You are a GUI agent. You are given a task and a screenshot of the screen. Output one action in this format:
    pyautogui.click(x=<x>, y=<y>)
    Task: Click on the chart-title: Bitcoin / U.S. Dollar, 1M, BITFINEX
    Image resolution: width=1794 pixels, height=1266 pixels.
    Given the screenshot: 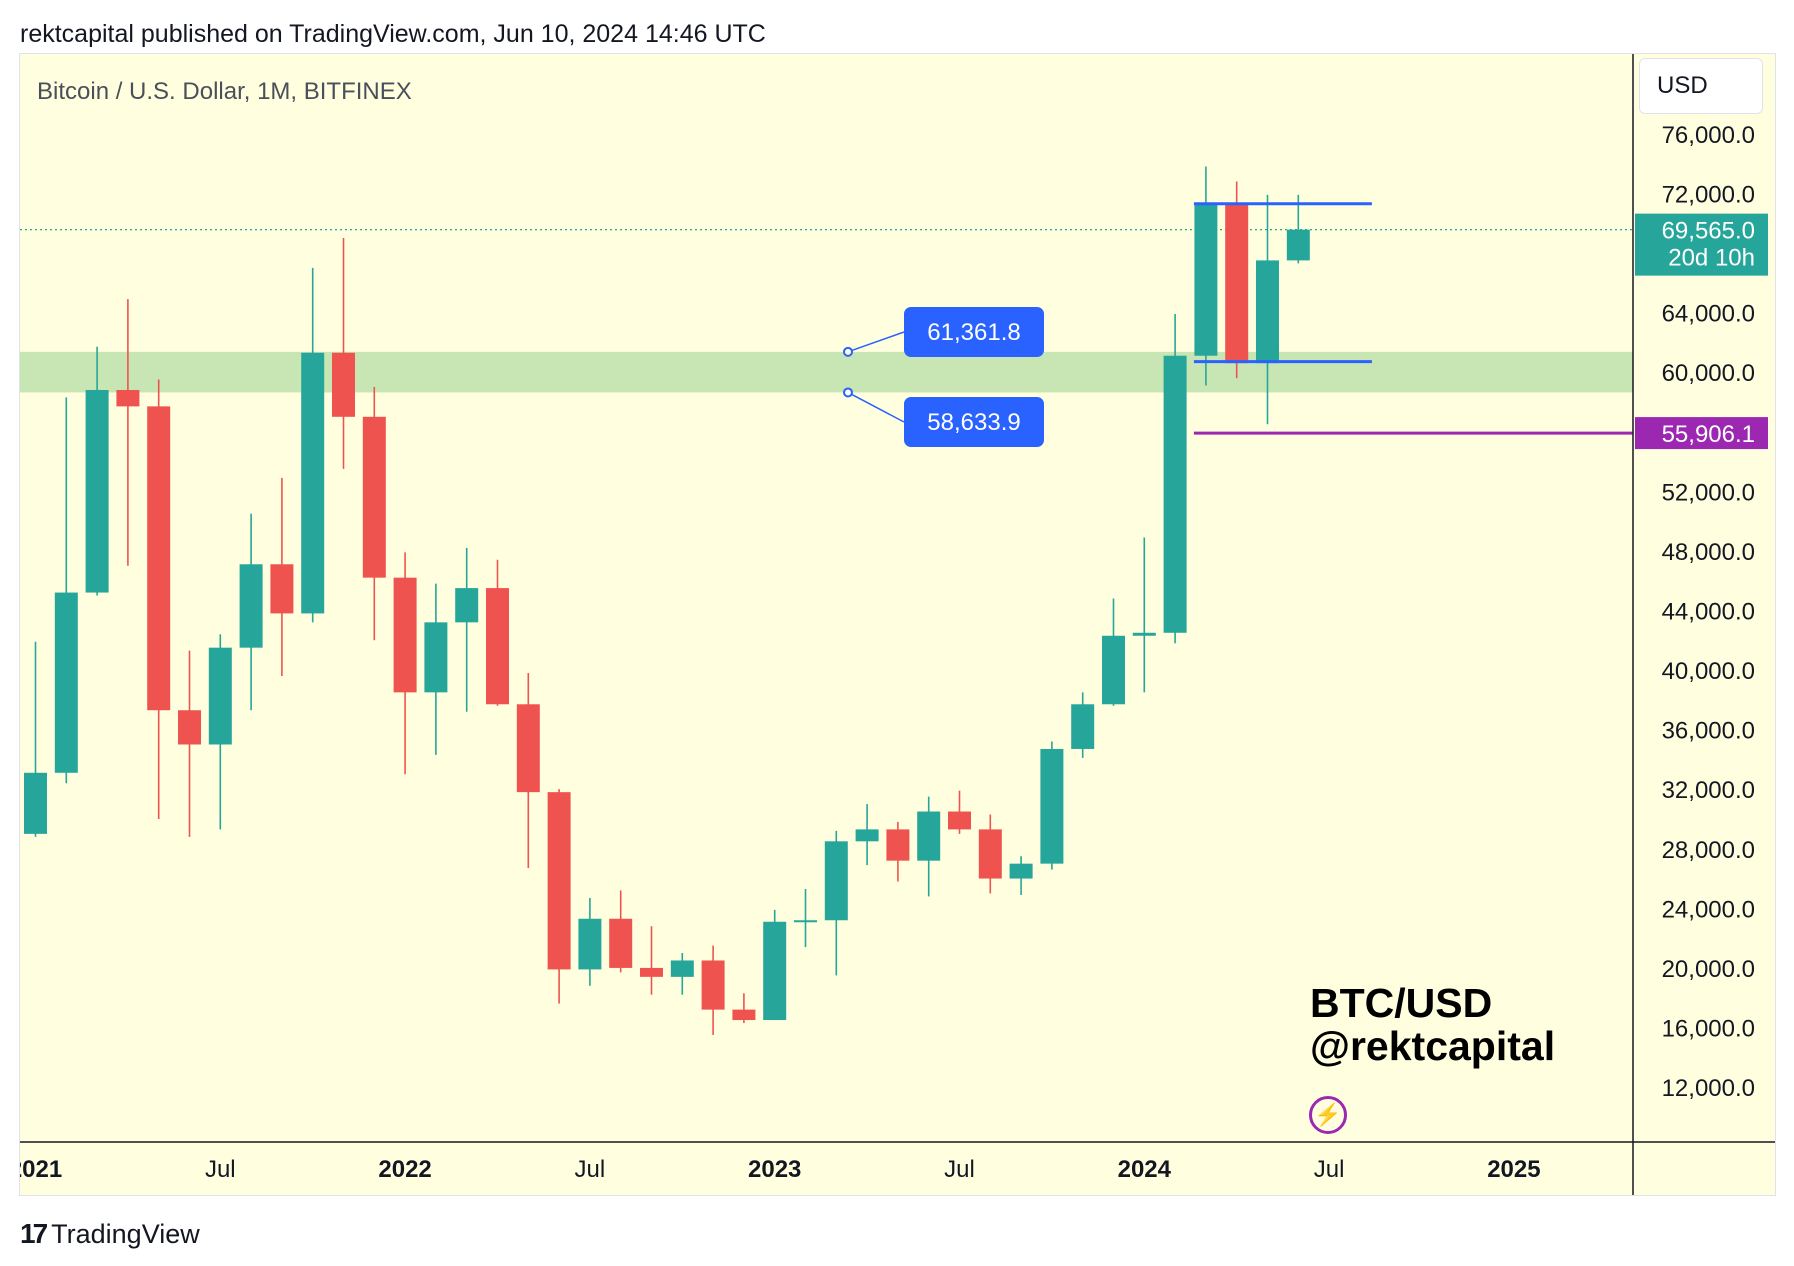 What is the action you would take?
    pyautogui.click(x=224, y=91)
    